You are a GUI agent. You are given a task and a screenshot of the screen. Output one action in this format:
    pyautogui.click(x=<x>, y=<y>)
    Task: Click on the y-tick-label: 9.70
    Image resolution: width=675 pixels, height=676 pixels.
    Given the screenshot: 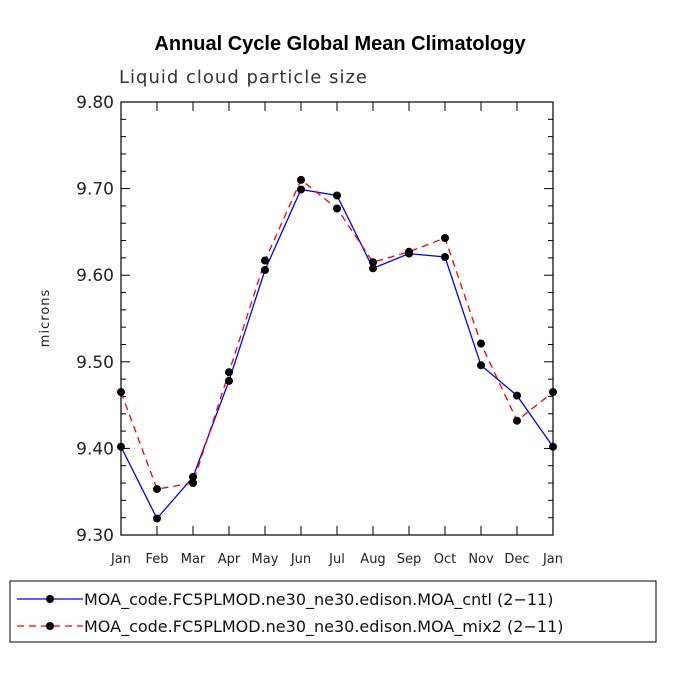 What is the action you would take?
    pyautogui.click(x=95, y=190)
    